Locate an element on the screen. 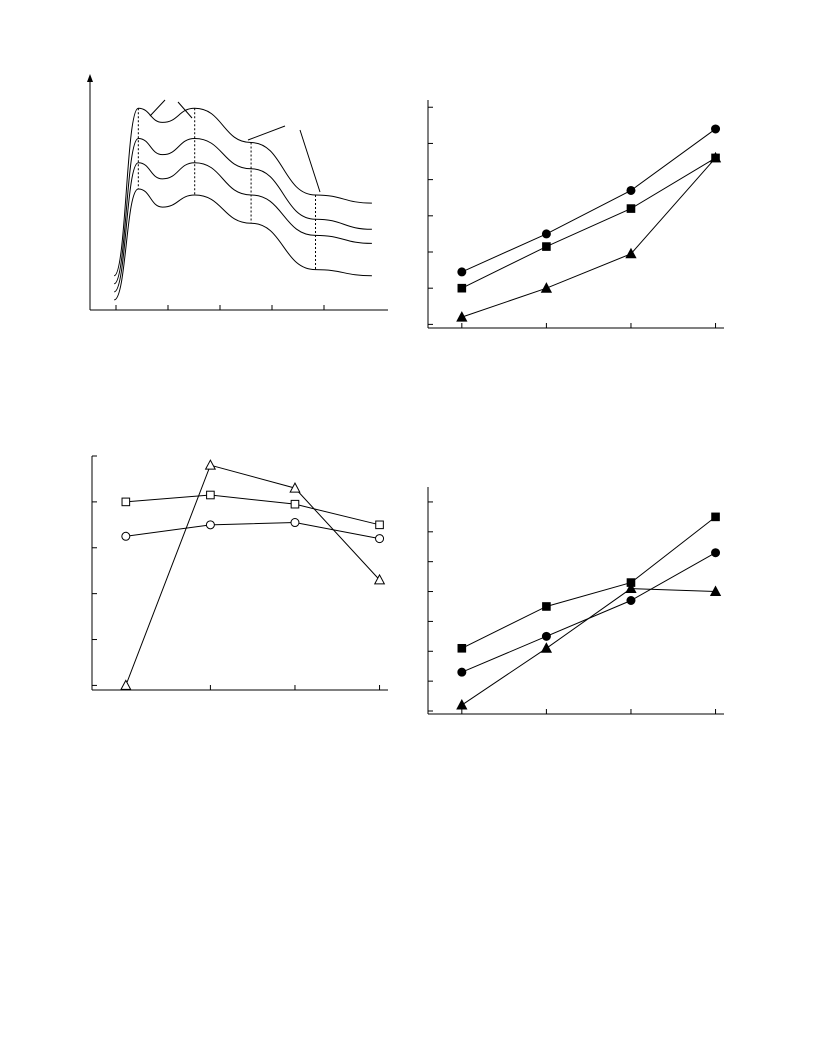 The height and width of the screenshot is (1056, 816). y-axis-arrow is located at coordinates (90, 78).